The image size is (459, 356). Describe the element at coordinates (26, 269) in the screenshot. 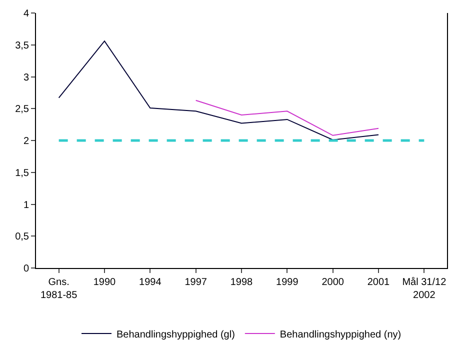

I see `y-tick-label: 0` at that location.